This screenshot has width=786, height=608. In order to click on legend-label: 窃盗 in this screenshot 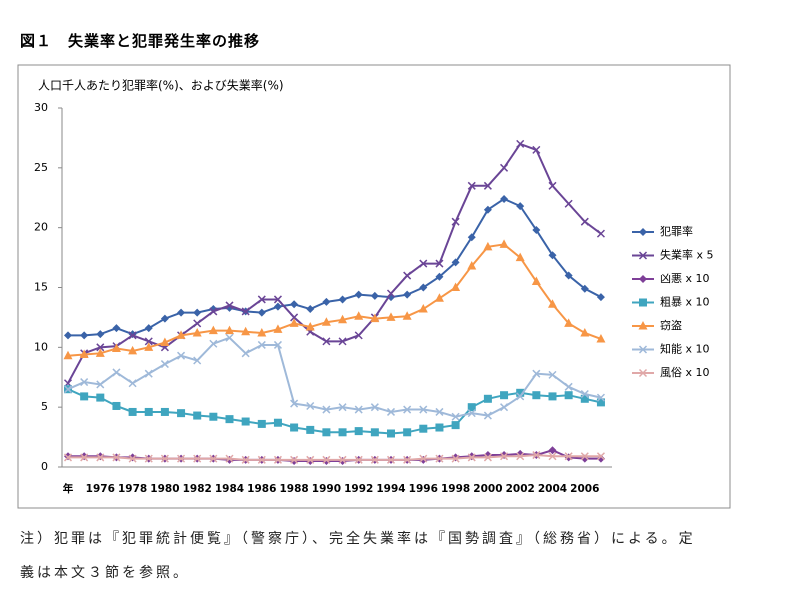, I will do `click(671, 325)`.